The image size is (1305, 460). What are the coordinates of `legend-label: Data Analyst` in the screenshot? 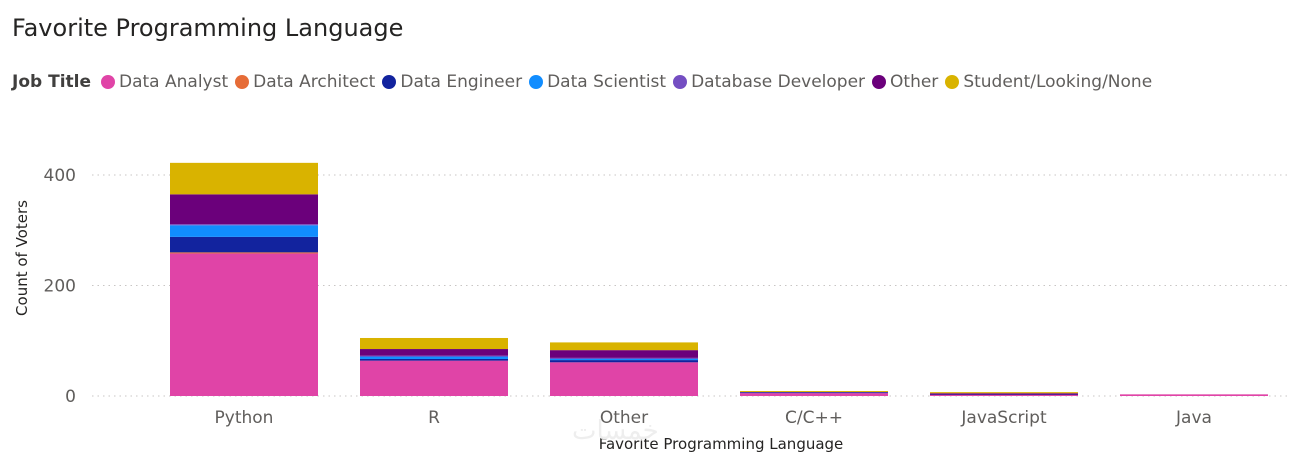 It's located at (174, 82).